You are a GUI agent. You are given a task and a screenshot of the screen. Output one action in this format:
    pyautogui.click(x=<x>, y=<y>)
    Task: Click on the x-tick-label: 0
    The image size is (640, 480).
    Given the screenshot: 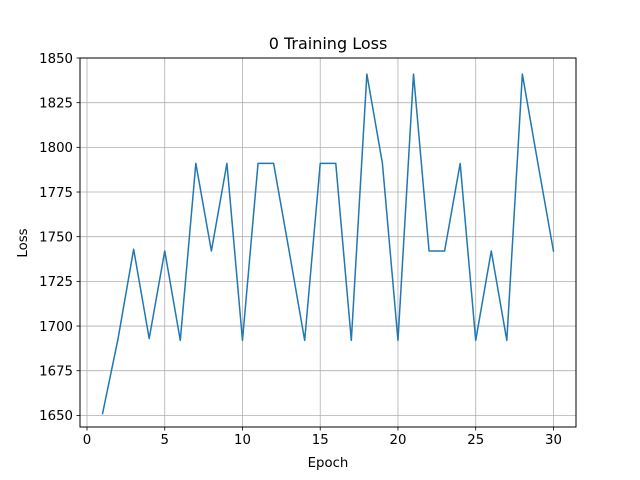 What is the action you would take?
    pyautogui.click(x=87, y=440)
    